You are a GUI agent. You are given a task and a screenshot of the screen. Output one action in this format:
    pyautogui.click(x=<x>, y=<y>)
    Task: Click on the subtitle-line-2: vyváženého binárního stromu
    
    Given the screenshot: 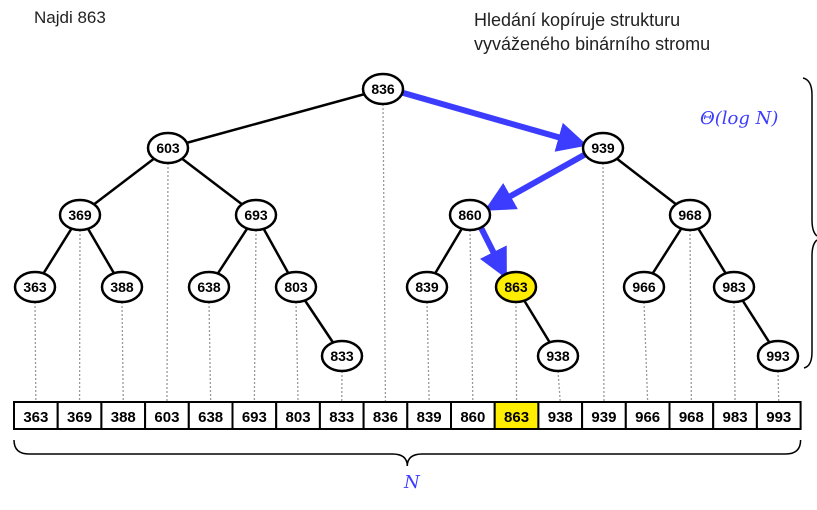 What is the action you would take?
    pyautogui.click(x=592, y=44)
    